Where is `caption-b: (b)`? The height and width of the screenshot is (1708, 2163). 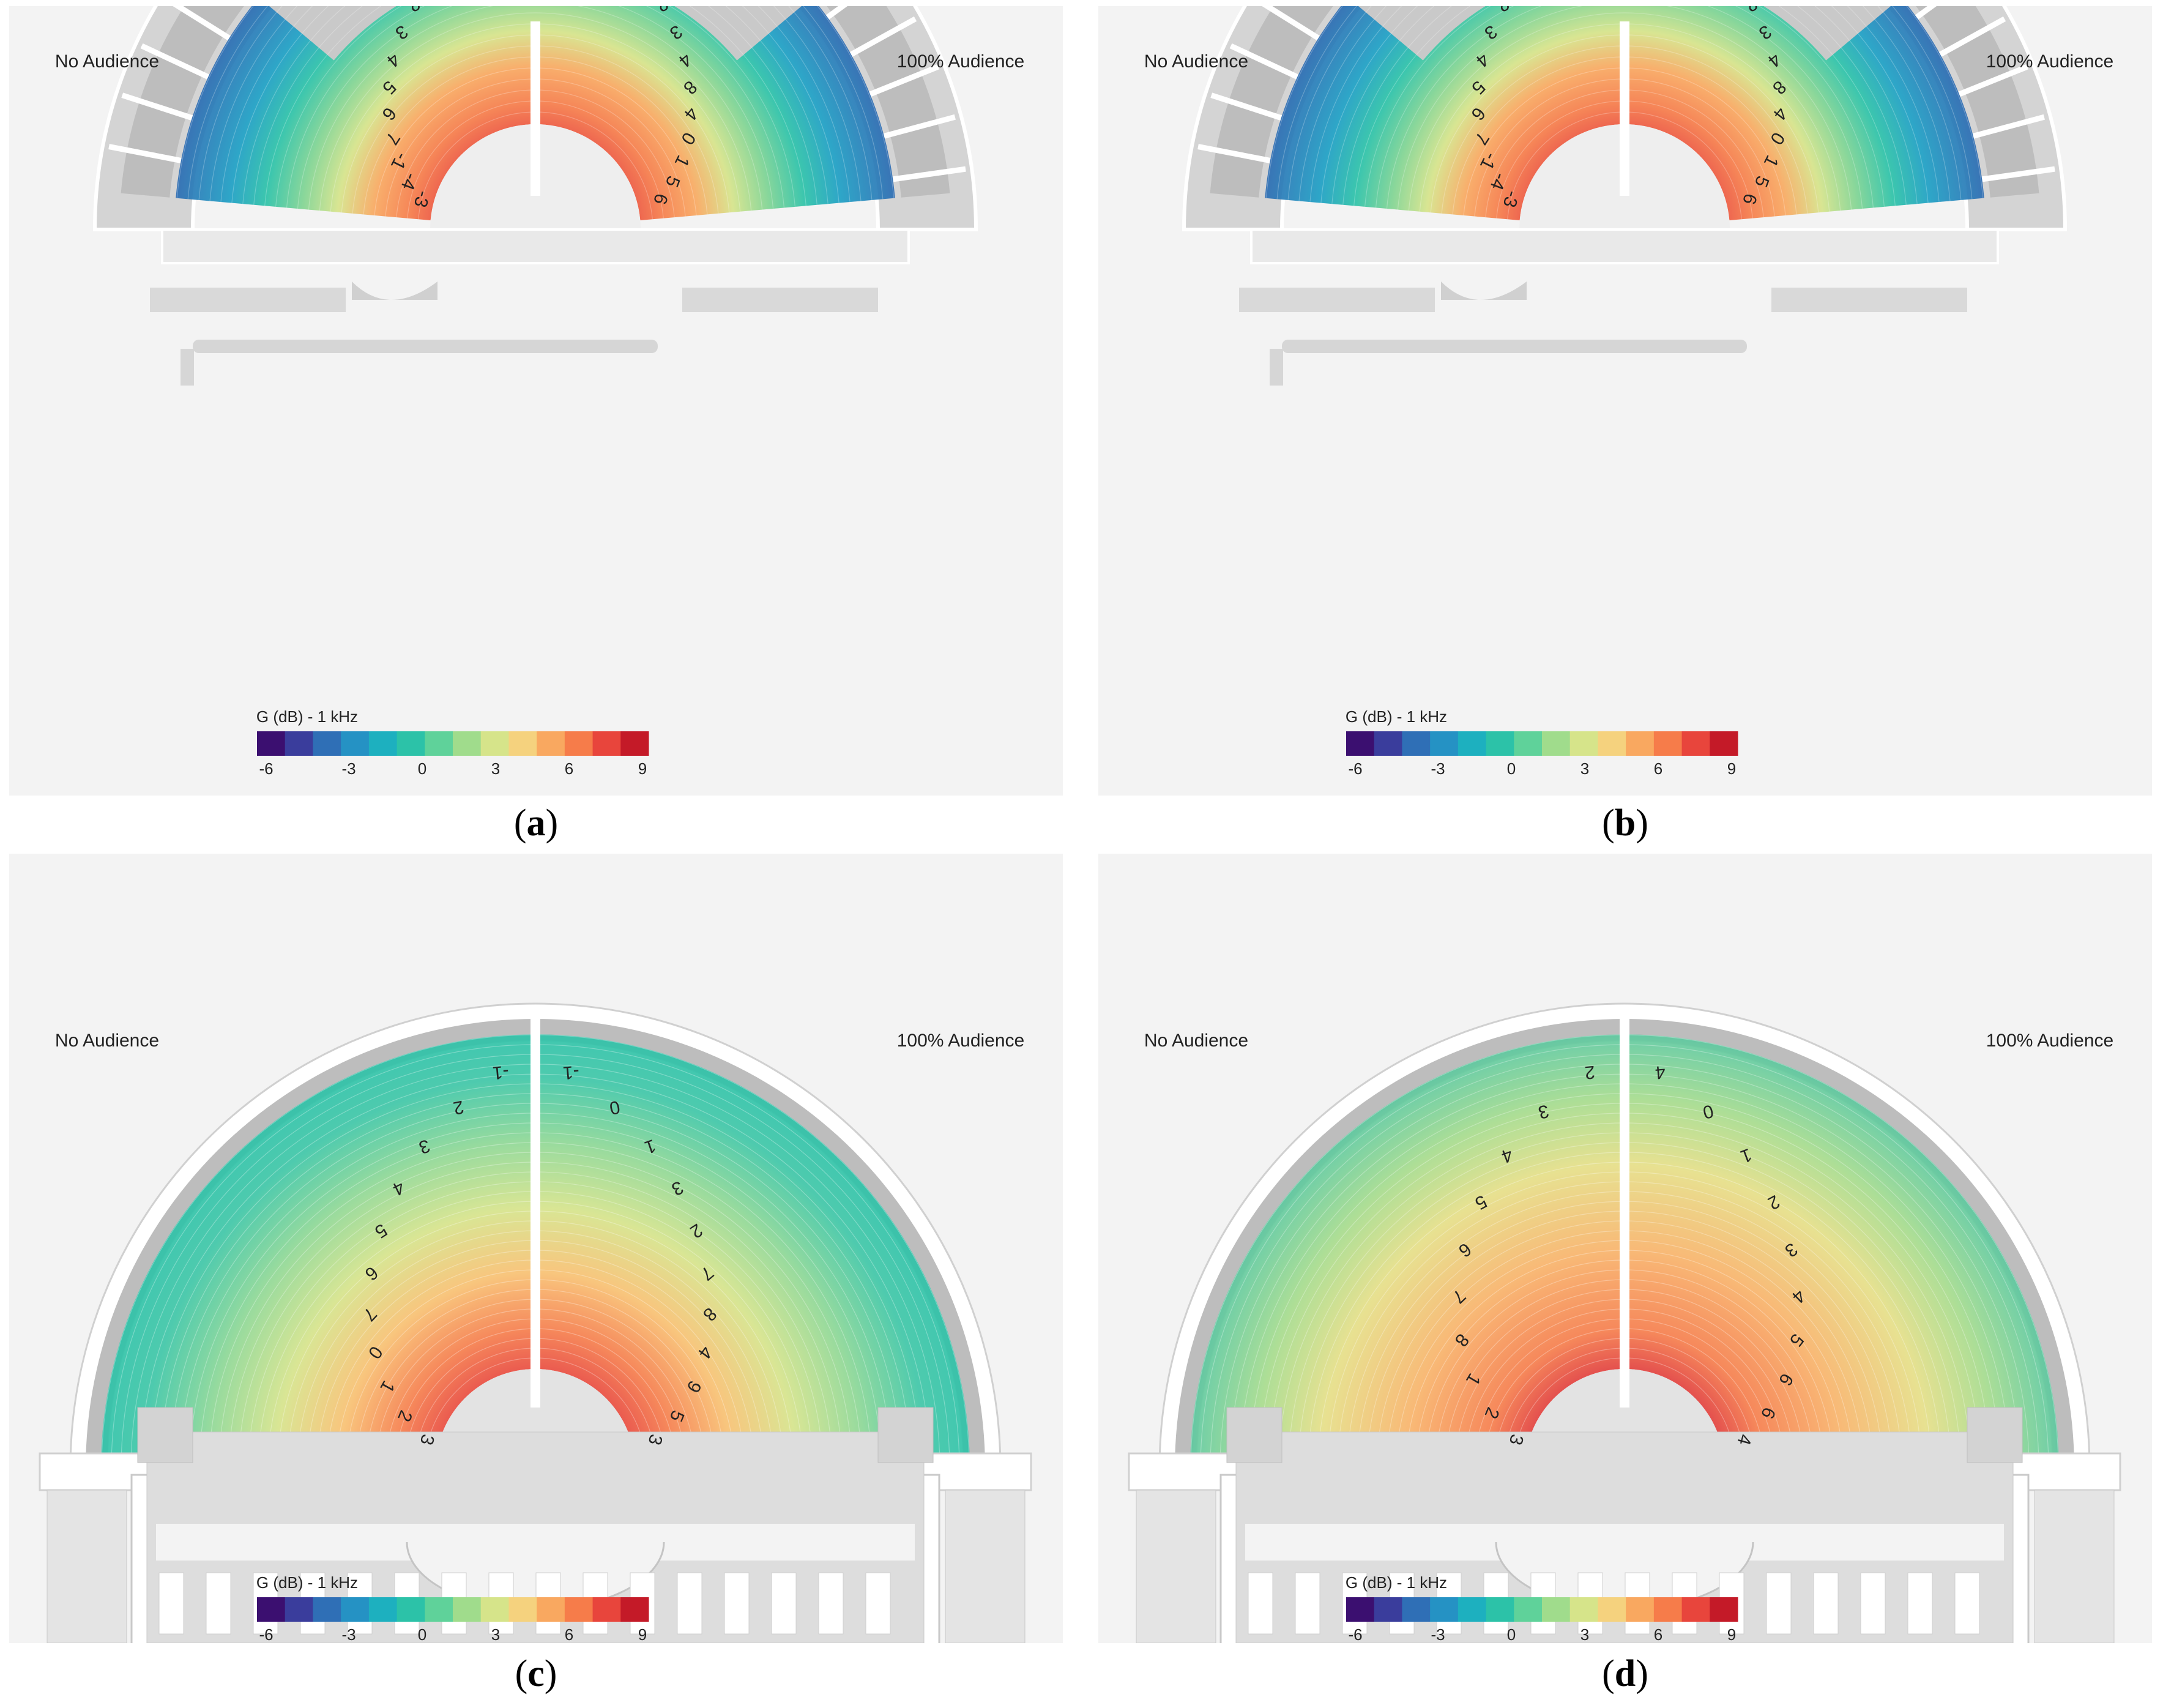
caption-b: (b) is located at coordinates (1625, 823).